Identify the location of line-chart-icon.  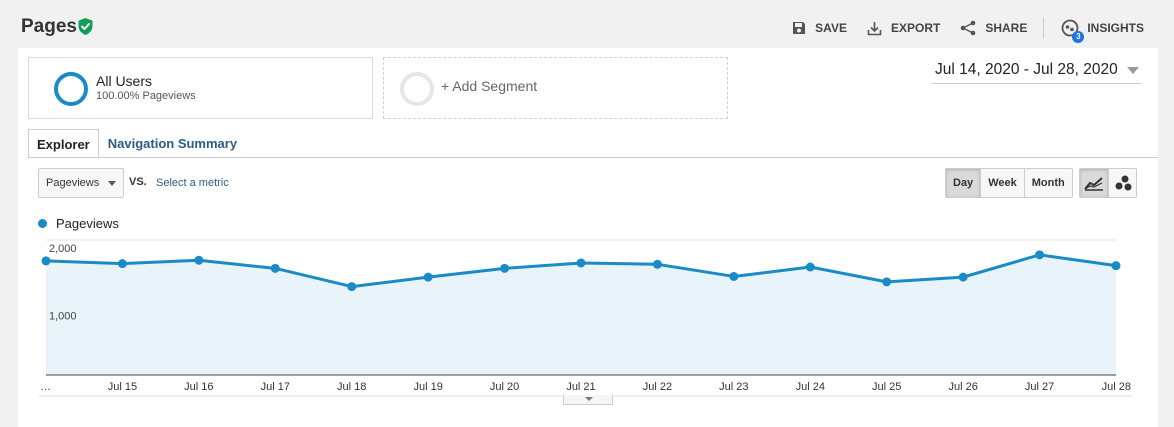
(1093, 184).